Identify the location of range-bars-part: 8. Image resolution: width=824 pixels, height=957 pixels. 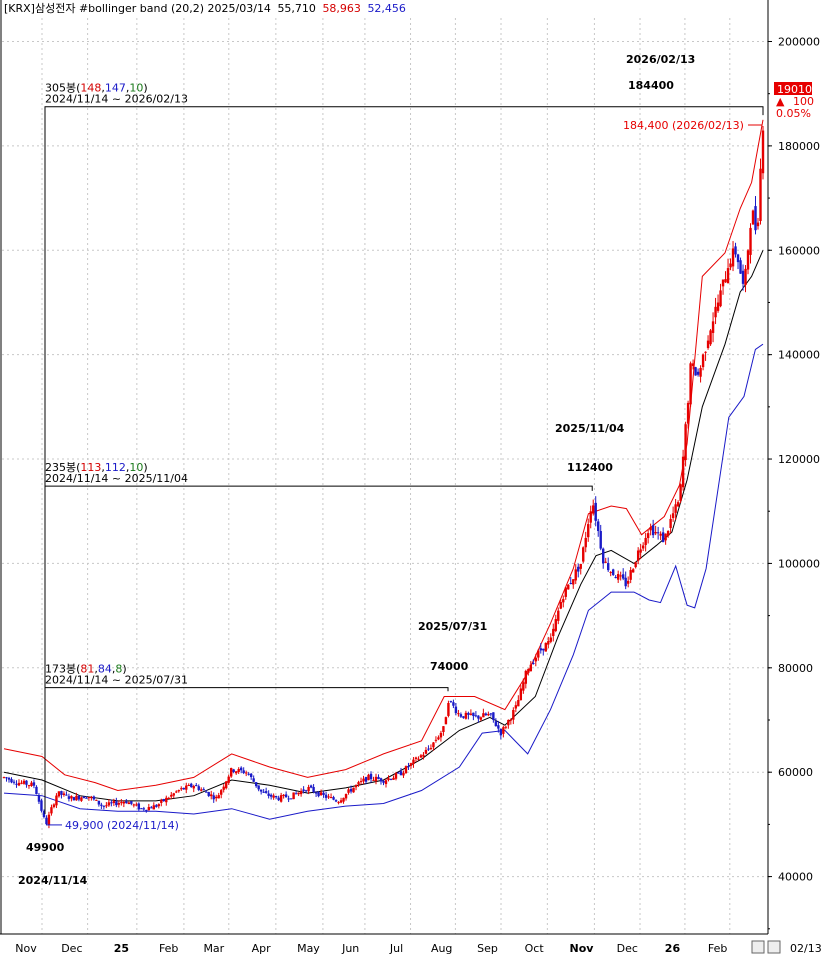
(118, 669).